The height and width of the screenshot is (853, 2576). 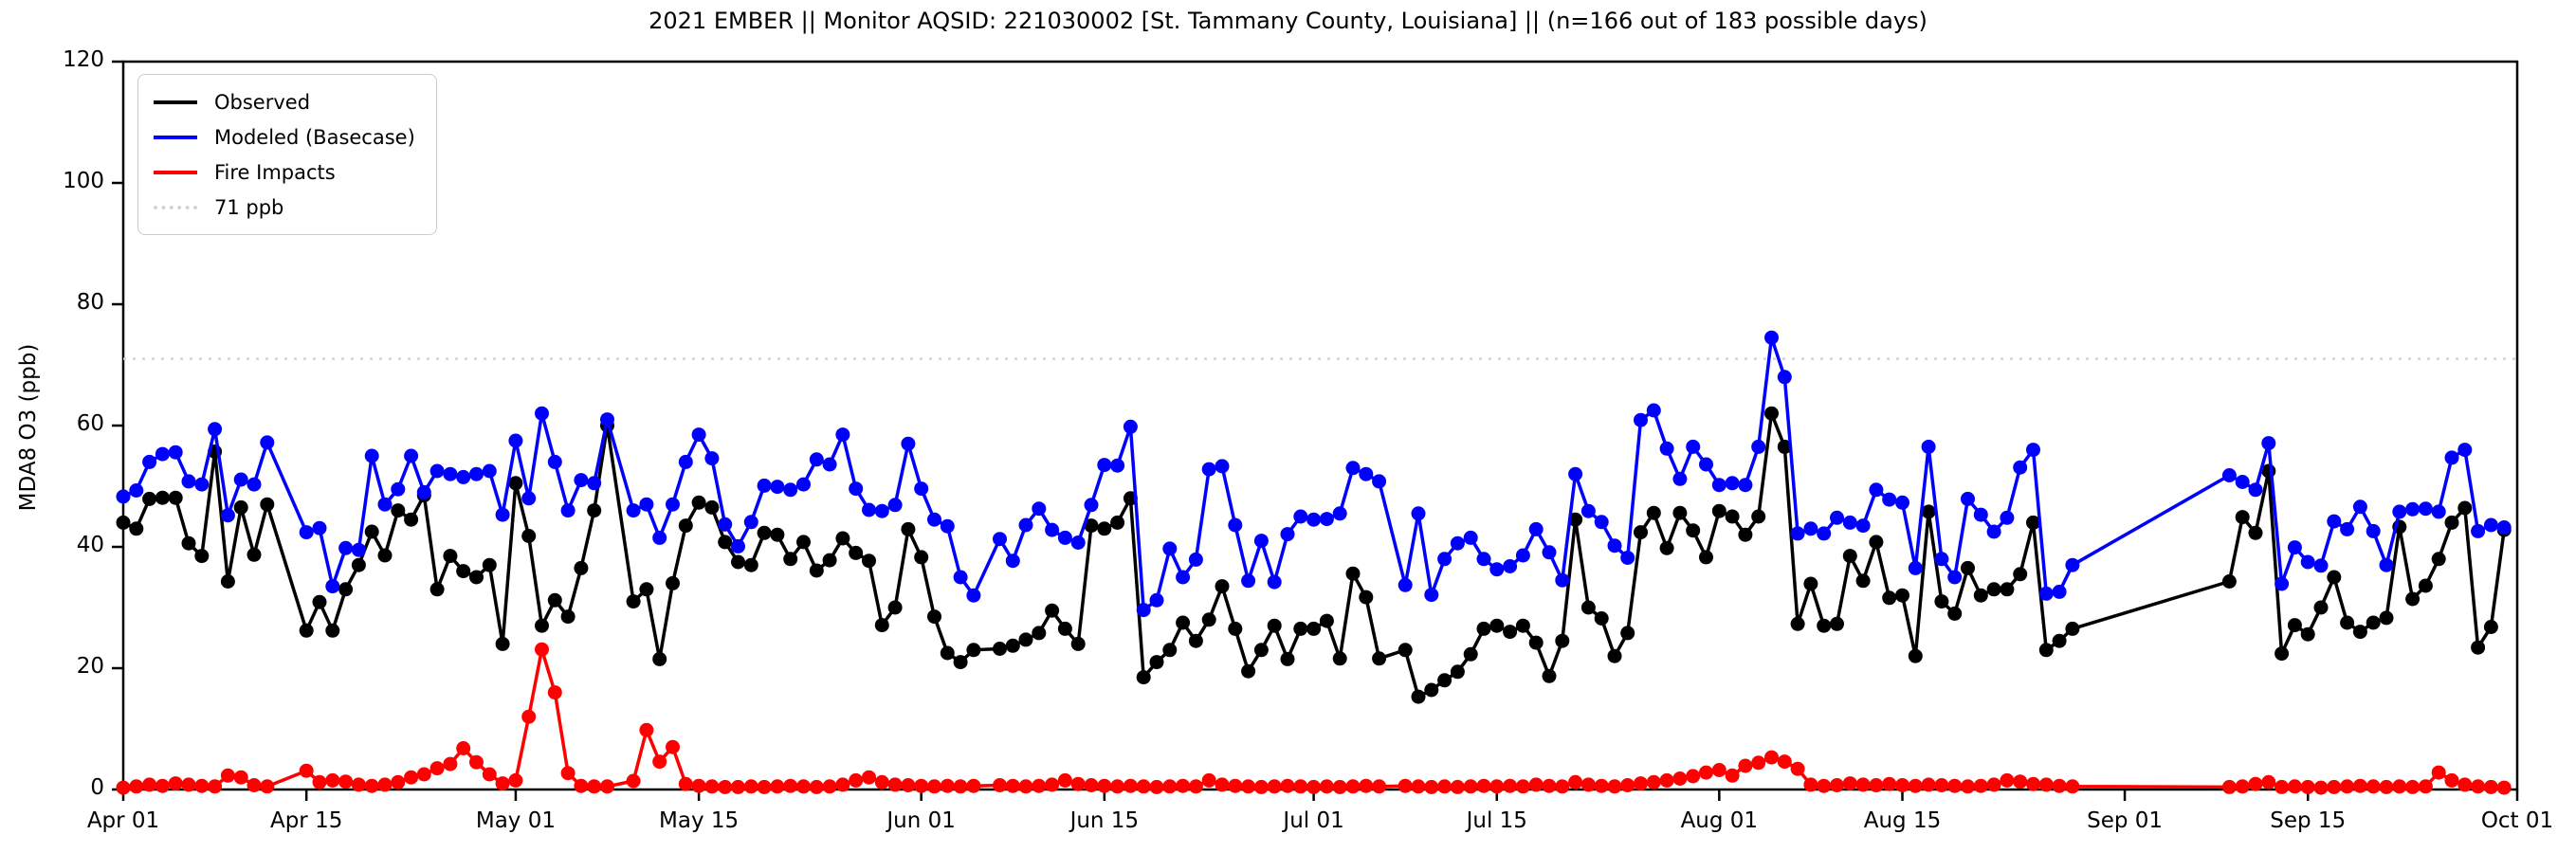 I want to click on x-tick-label: Aug 15, so click(x=1902, y=820).